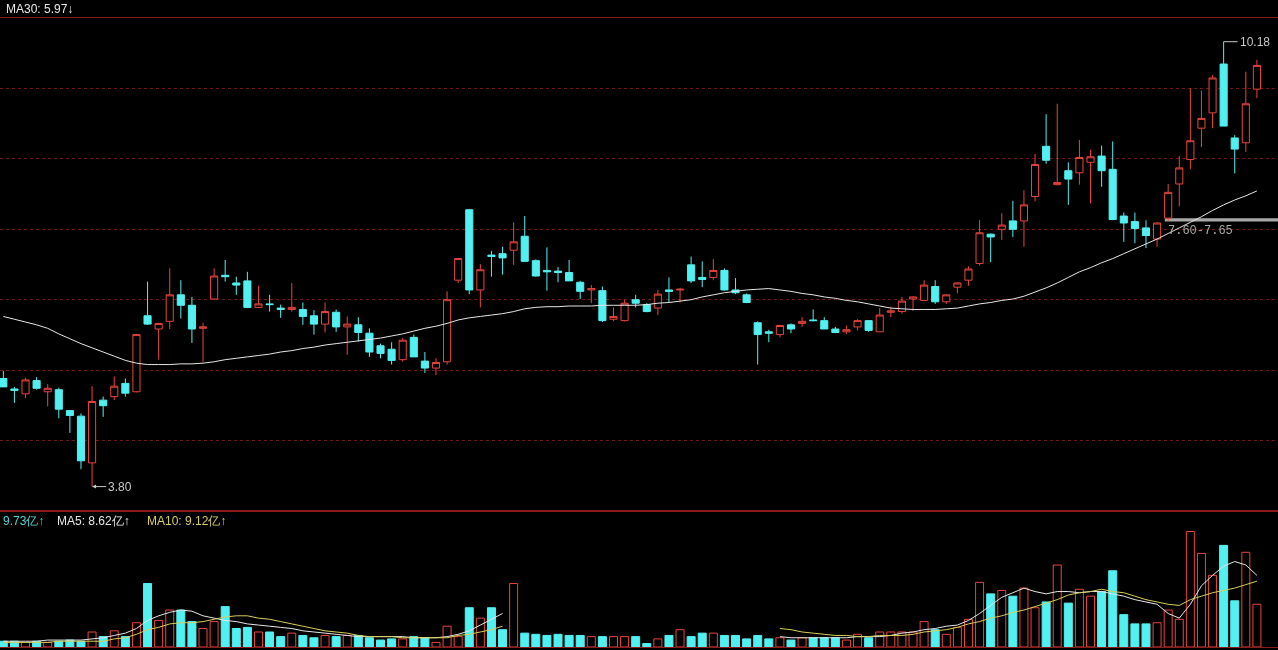  I want to click on text: MA10: 9.12亿↑, so click(187, 521).